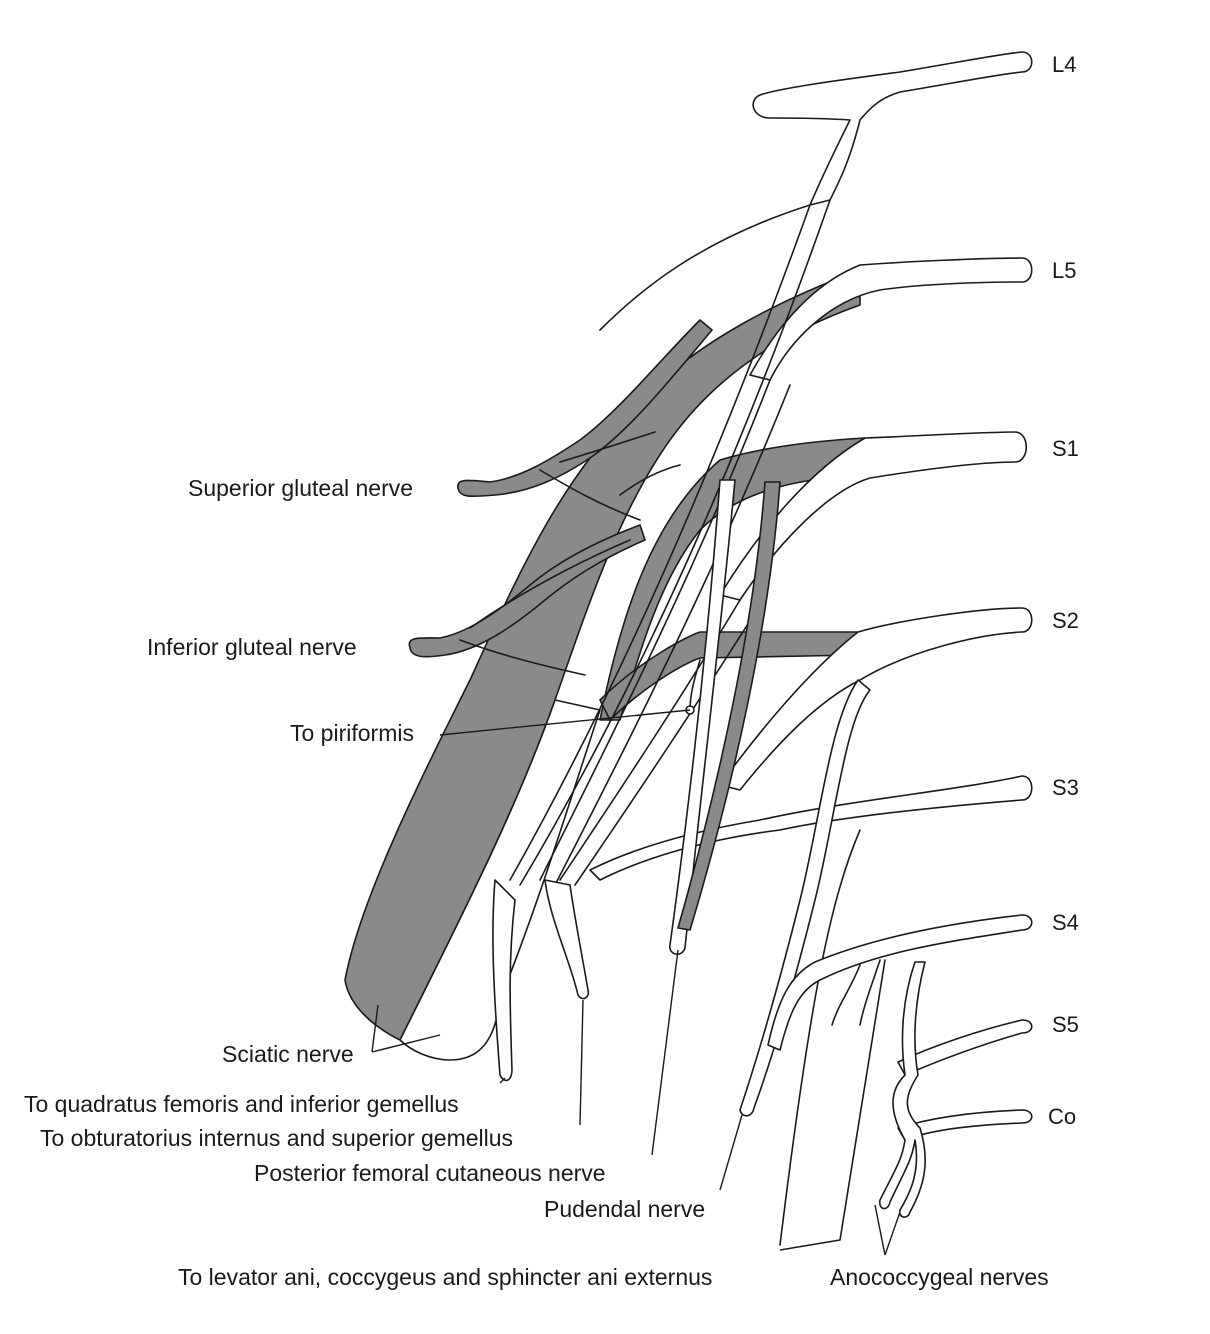 This screenshot has height=1334, width=1210. What do you see at coordinates (729, 706) in the screenshot?
I see `pfcn-gray` at bounding box center [729, 706].